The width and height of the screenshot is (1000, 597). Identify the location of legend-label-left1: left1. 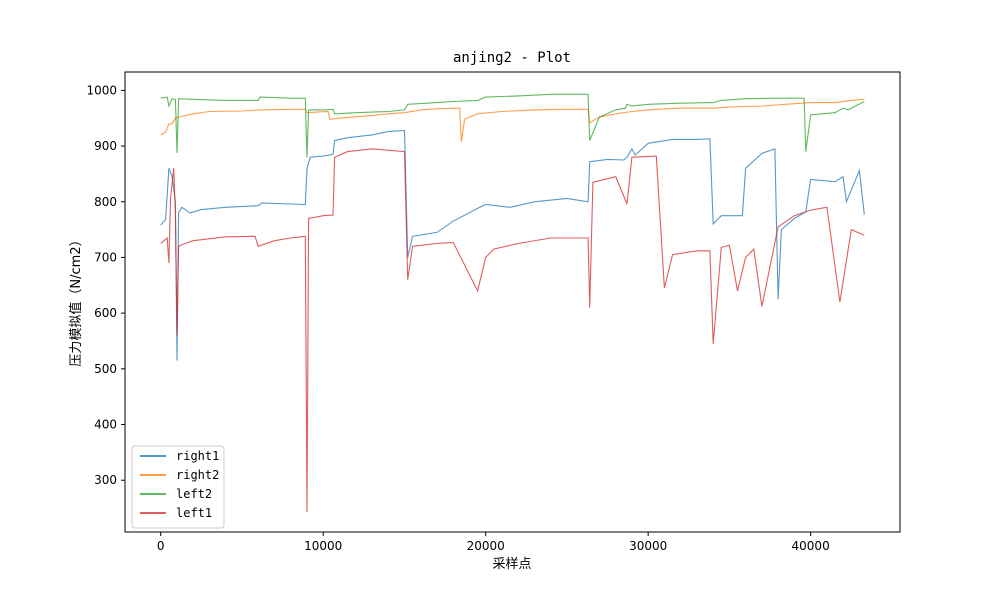
(194, 513).